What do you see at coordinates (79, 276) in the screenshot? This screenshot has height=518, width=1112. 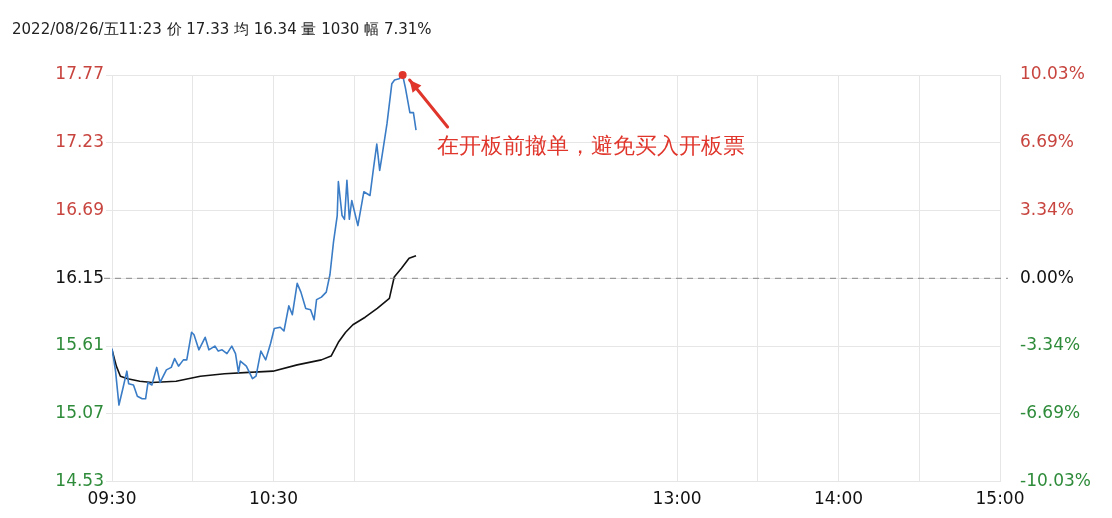 I see `y-tick-label: 16.15` at bounding box center [79, 276].